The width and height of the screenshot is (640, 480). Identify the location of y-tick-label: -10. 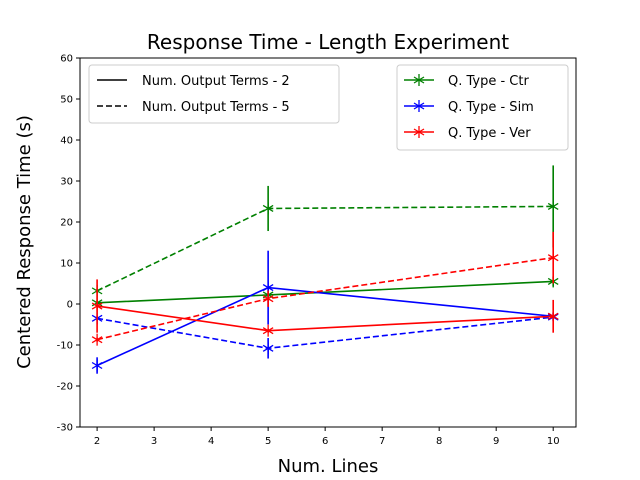
(65, 346).